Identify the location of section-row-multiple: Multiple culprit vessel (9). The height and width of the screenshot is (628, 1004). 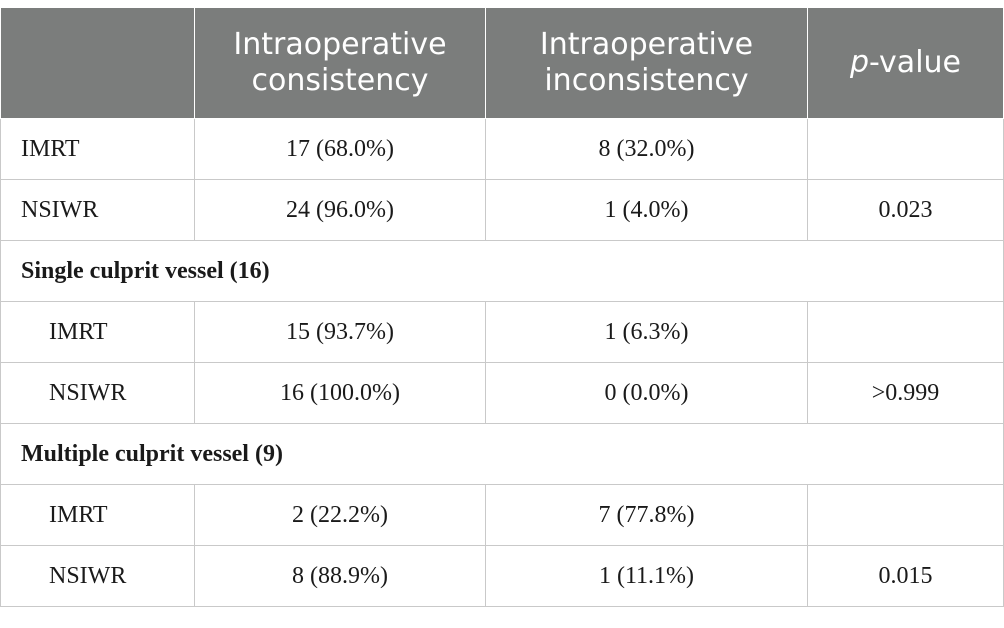
(502, 454).